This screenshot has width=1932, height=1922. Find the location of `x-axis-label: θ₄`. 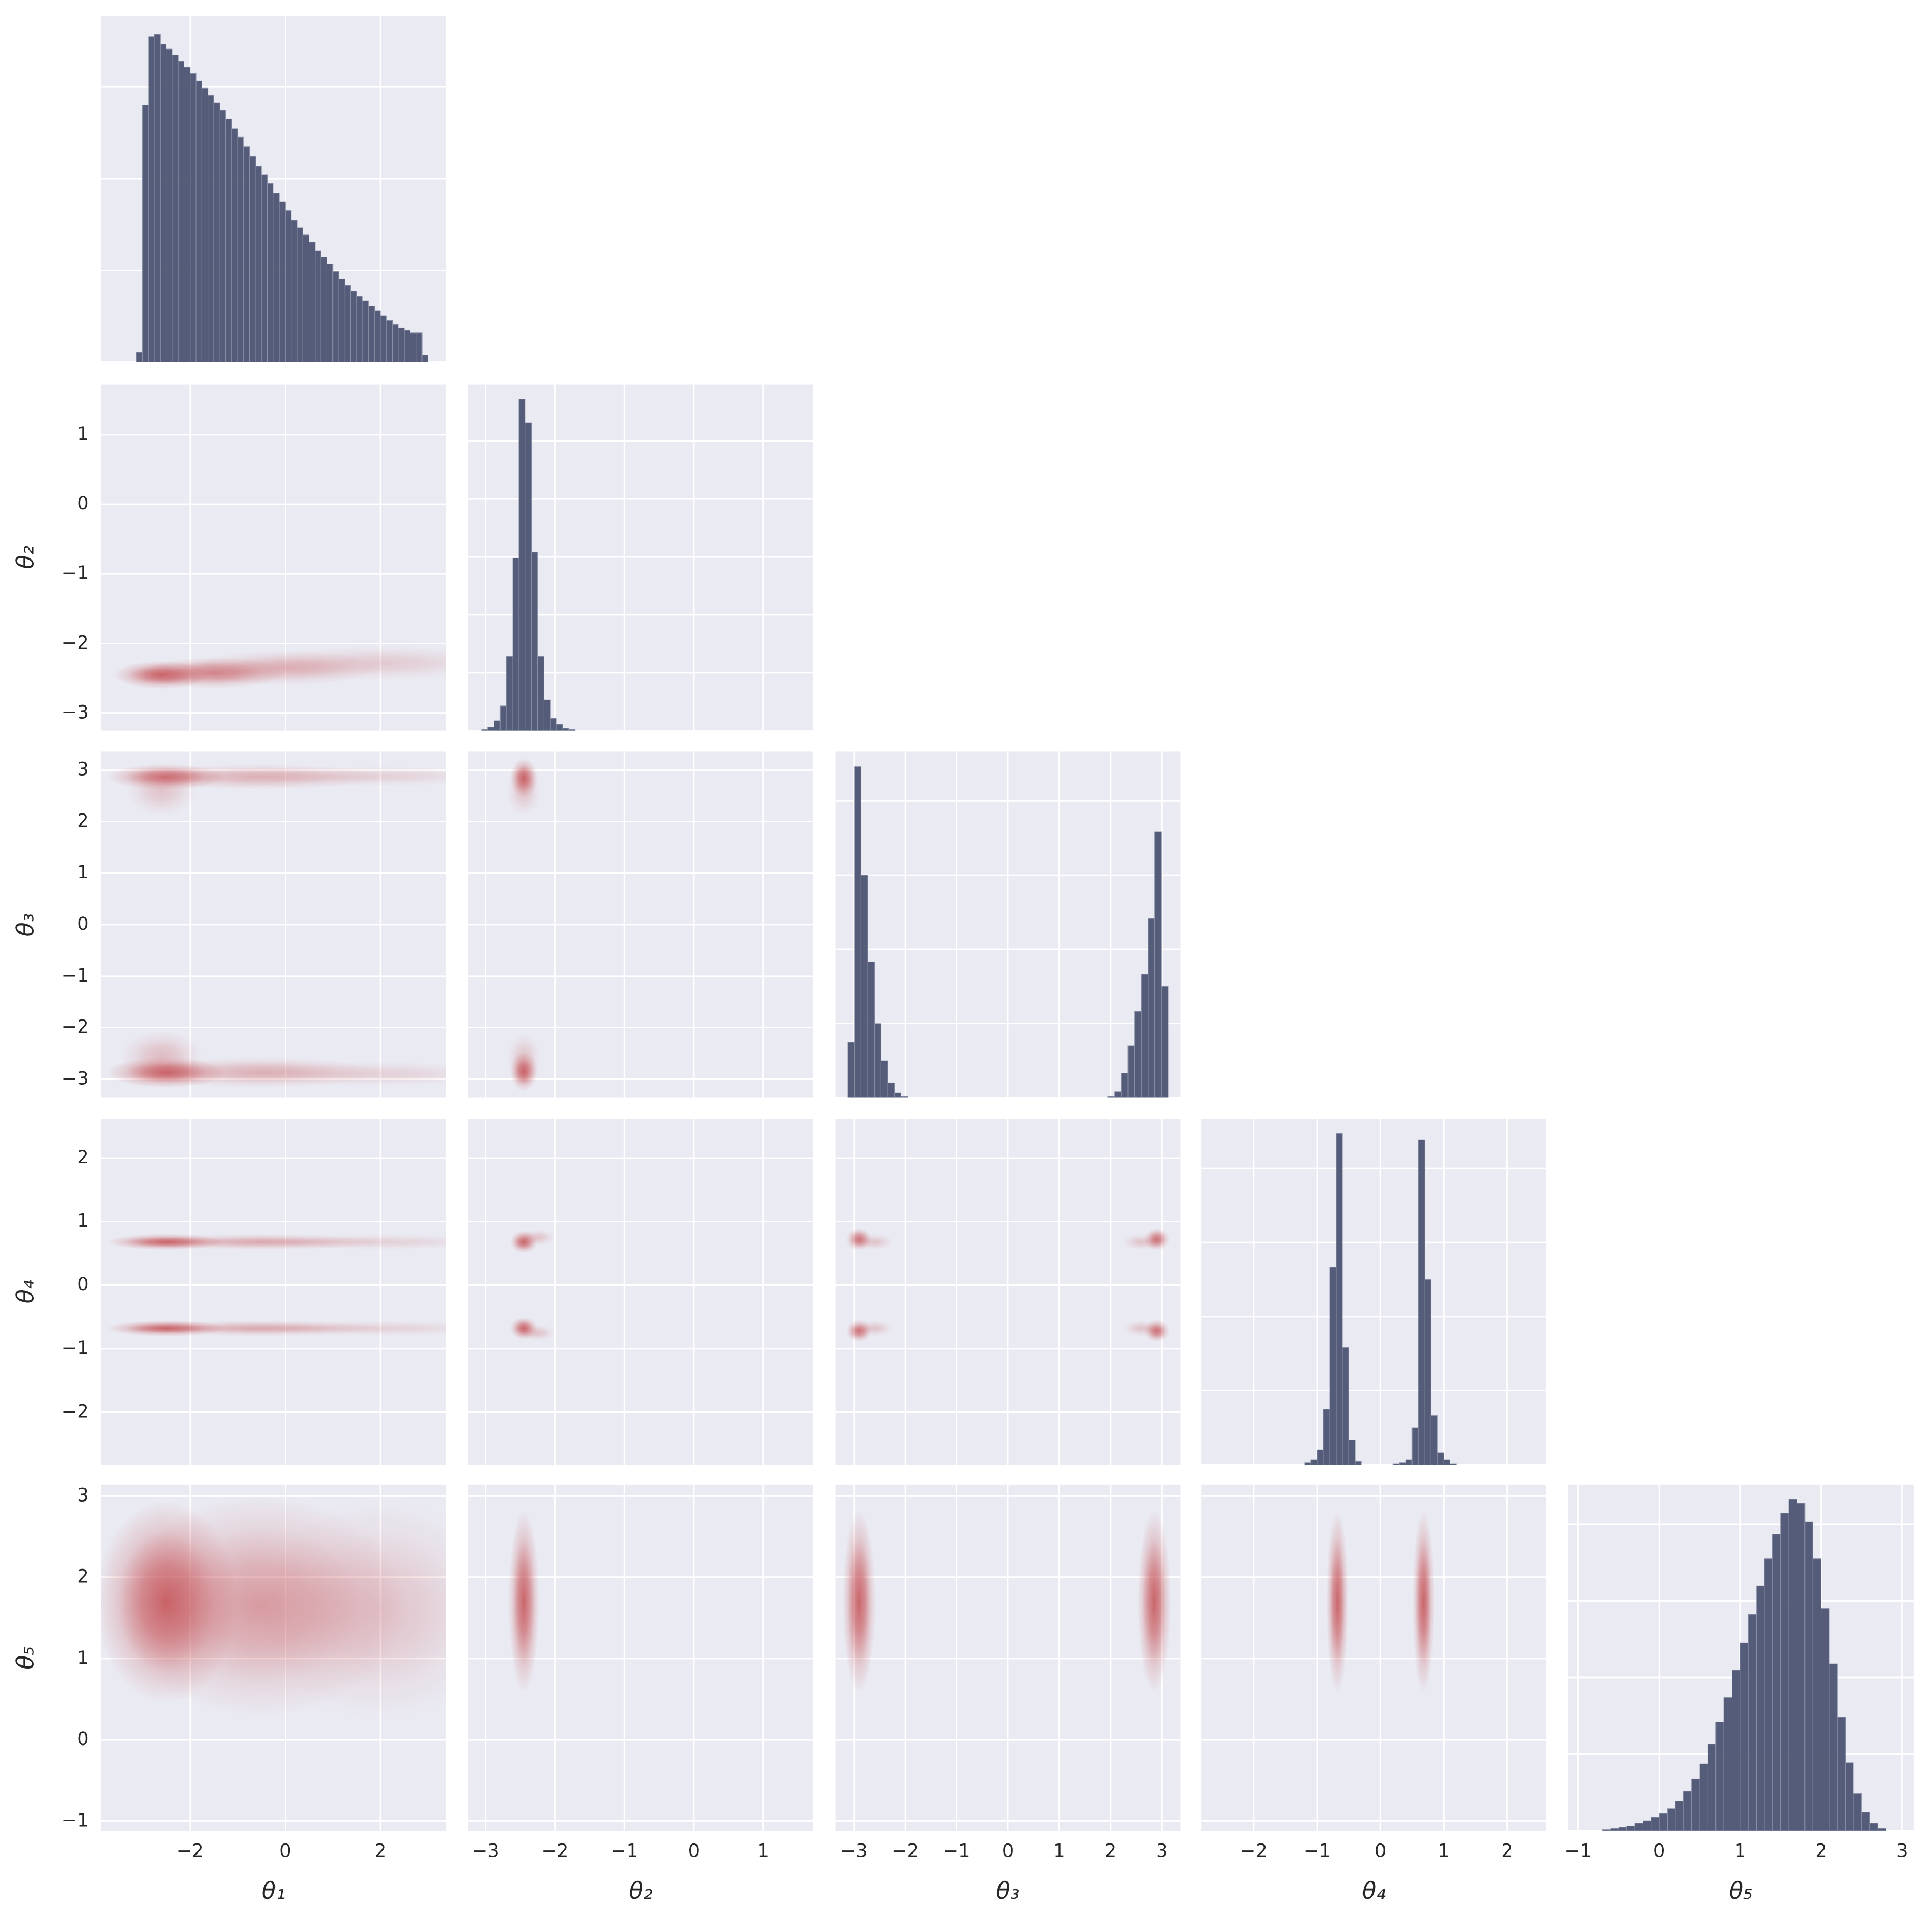

x-axis-label: θ₄ is located at coordinates (1374, 1891).